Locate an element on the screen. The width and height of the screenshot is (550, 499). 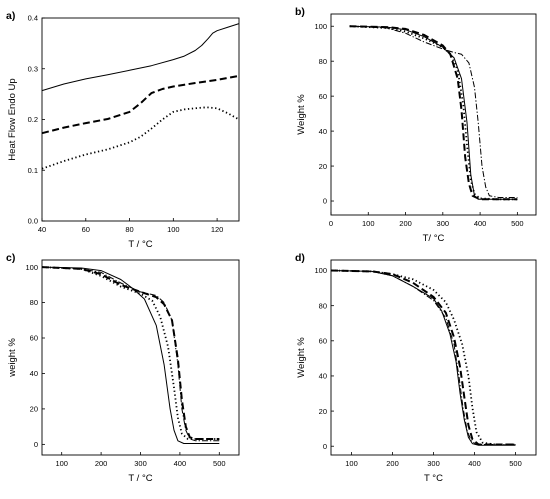
y-tick-label: 0.0 is located at coordinates (33, 221).